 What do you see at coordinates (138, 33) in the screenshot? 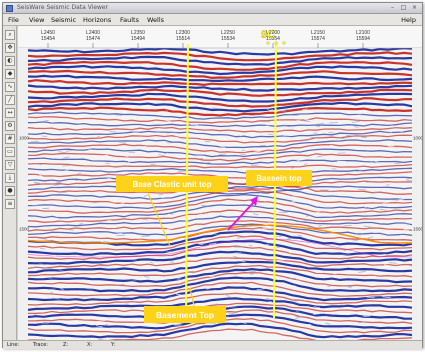
I see `shotpoint-label: L2350` at bounding box center [138, 33].